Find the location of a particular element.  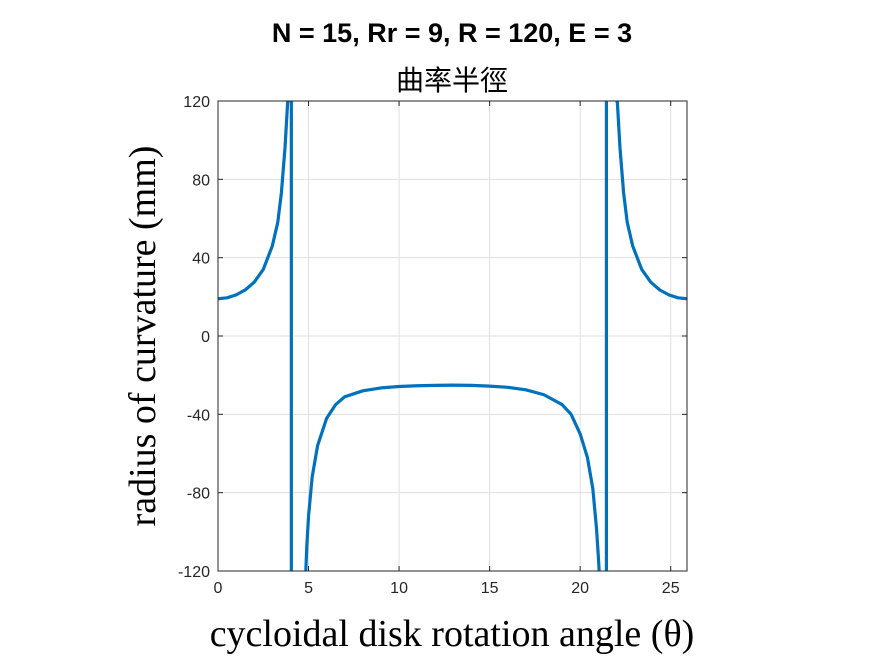

x-tick-label: 0 is located at coordinates (218, 588).